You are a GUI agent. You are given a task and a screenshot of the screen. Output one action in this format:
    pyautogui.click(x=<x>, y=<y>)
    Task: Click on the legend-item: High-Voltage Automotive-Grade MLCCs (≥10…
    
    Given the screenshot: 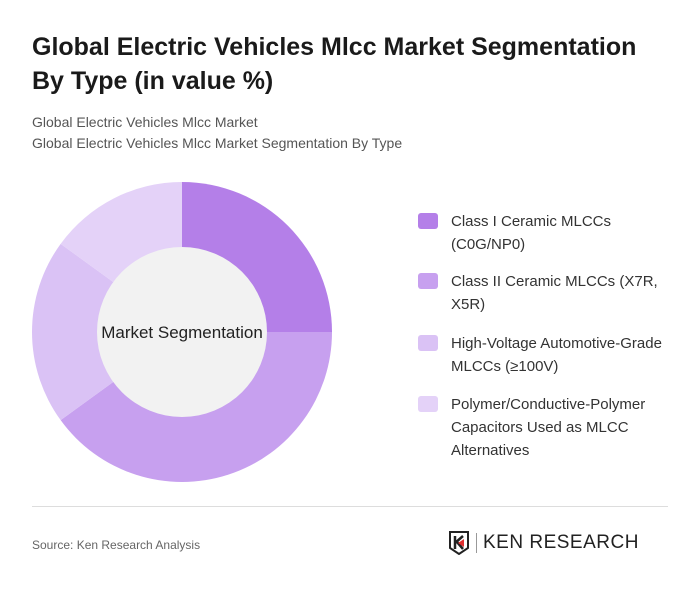 What is the action you would take?
    pyautogui.click(x=548, y=355)
    